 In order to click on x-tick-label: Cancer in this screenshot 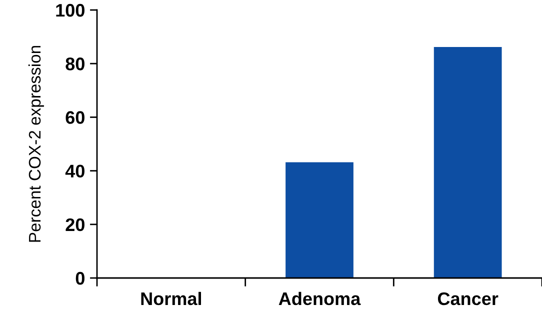, I will do `click(468, 299)`.